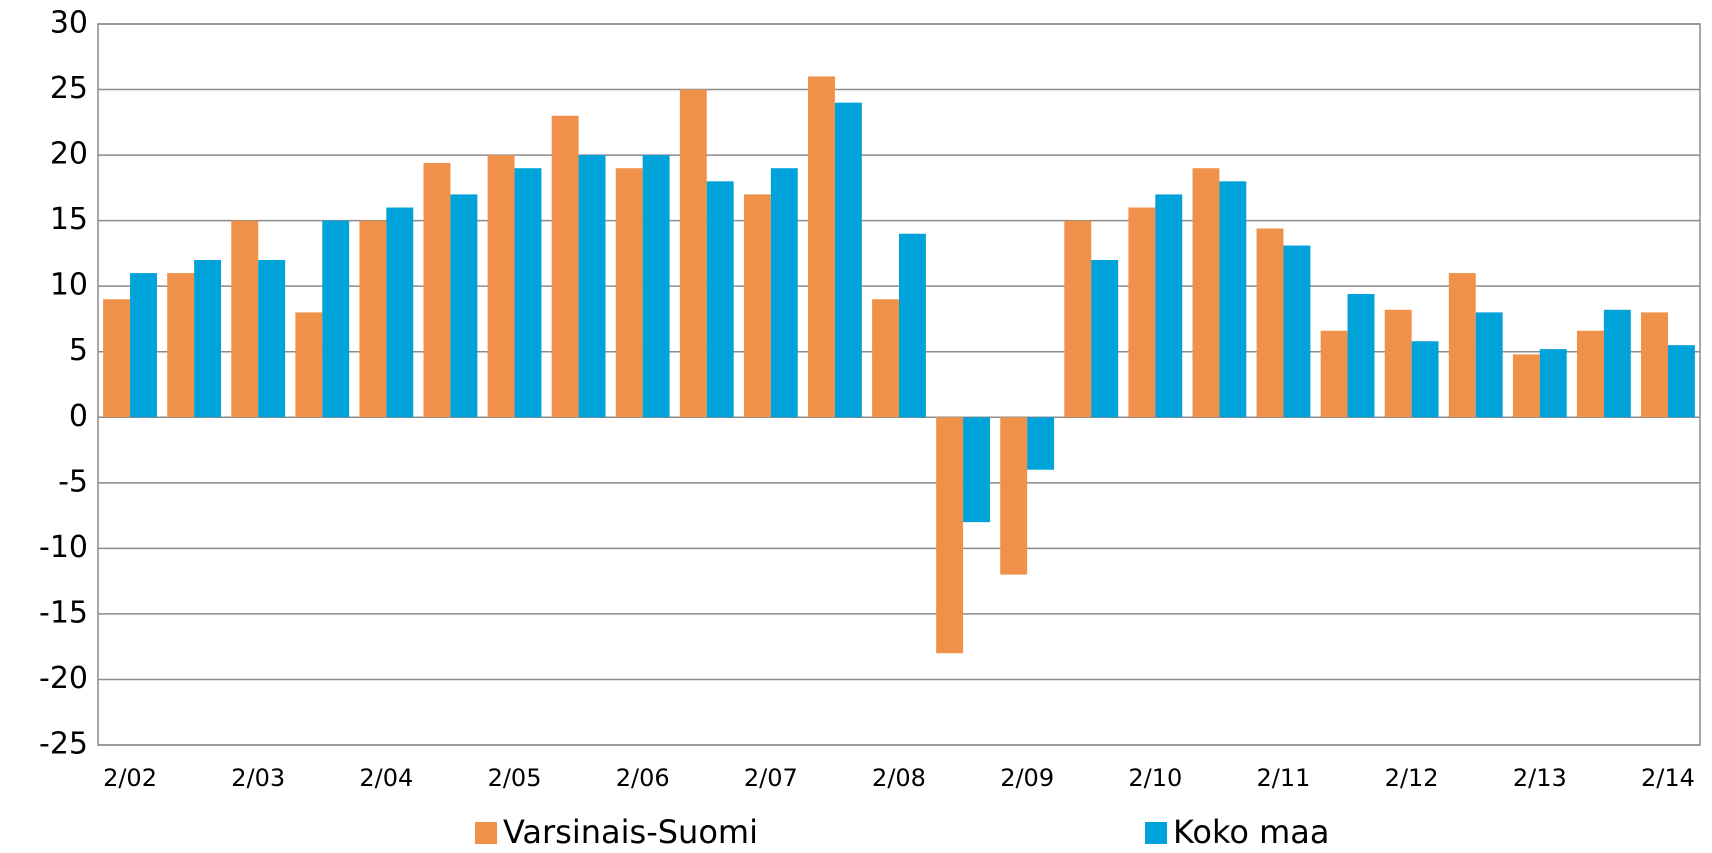 The height and width of the screenshot is (853, 1712). I want to click on y-tick-label: 20, so click(69, 154).